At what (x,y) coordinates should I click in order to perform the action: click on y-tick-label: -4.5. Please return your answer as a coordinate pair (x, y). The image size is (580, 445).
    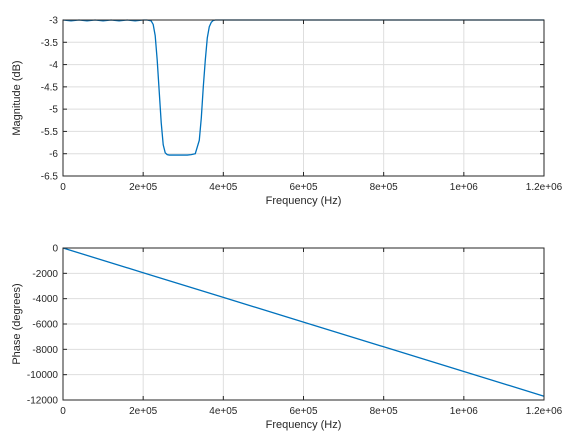
    Looking at the image, I should click on (50, 87).